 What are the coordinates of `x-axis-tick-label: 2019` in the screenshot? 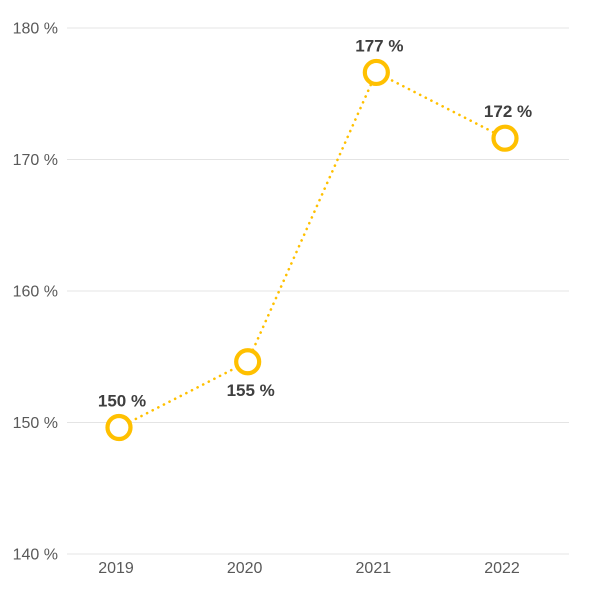 It's located at (116, 568).